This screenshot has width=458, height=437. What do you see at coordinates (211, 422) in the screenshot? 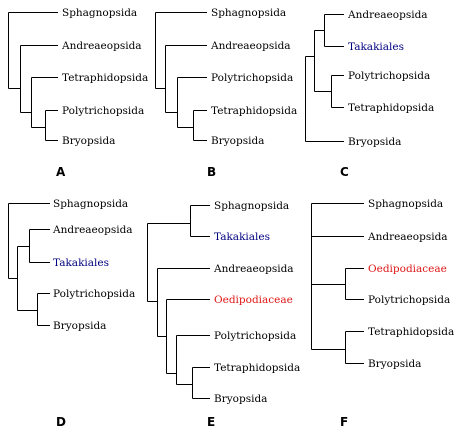
I see `panel-label: E` at bounding box center [211, 422].